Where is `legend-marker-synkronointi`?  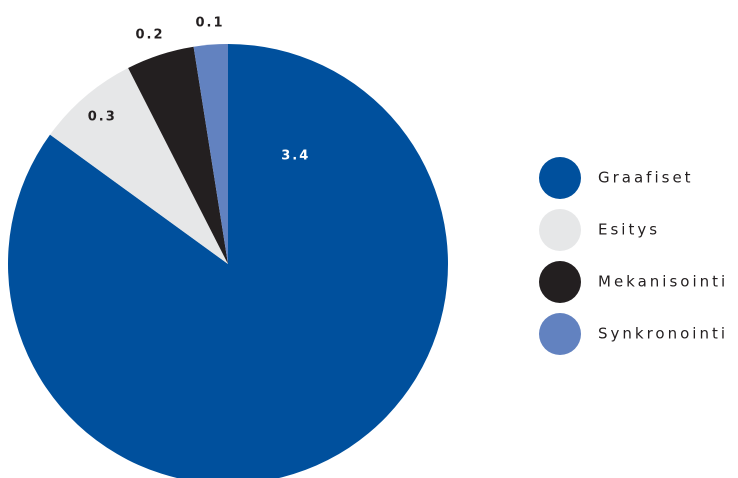
legend-marker-synkronointi is located at coordinates (560, 334).